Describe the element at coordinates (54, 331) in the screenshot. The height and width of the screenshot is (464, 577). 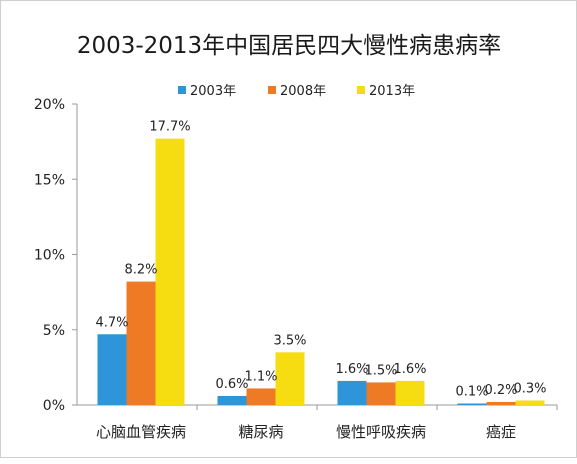
I see `y-tick-label: 5%` at that location.